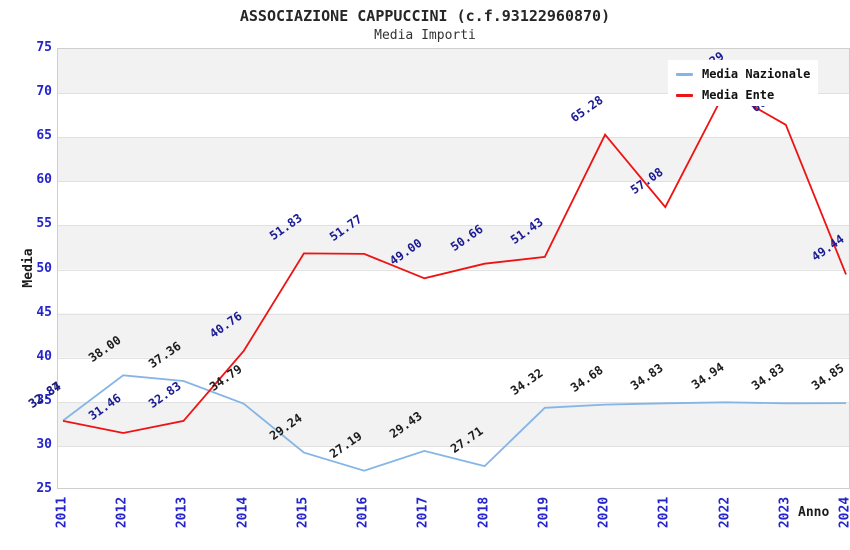 This screenshot has width=850, height=550. Describe the element at coordinates (44, 400) in the screenshot. I see `y-tick-35: 35` at that location.